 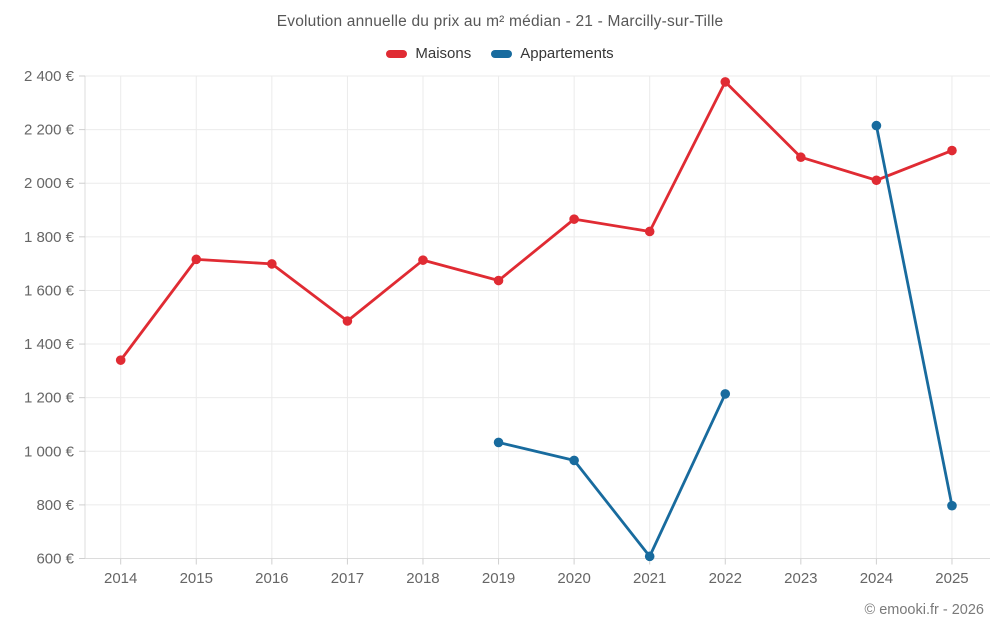 What do you see at coordinates (725, 82) in the screenshot?
I see `data-point-maisons-2022` at bounding box center [725, 82].